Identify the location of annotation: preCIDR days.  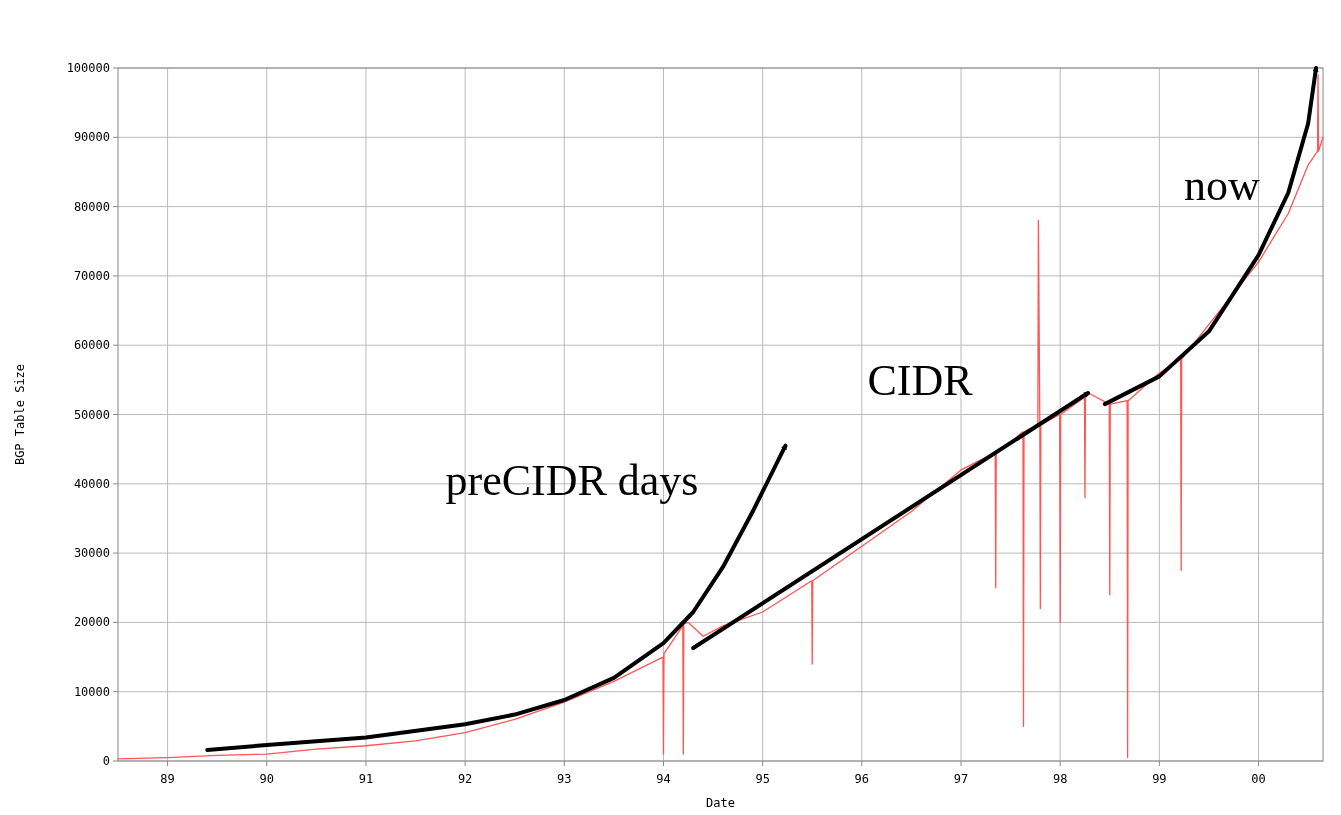
(572, 480).